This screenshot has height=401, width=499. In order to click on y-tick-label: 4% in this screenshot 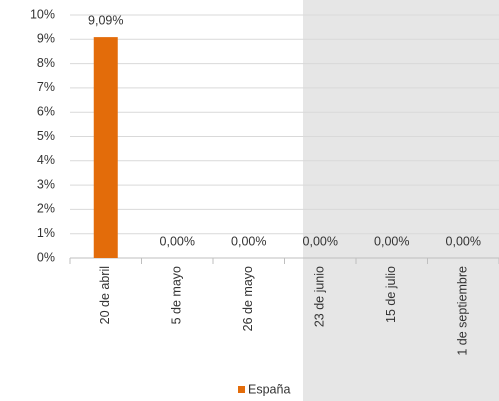, I will do `click(46, 160)`.